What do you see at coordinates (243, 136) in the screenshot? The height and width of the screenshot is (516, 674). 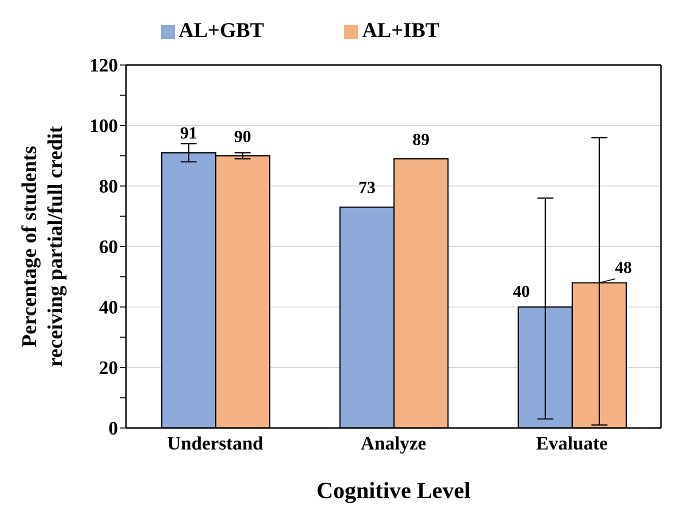 I see `data-label: 90` at bounding box center [243, 136].